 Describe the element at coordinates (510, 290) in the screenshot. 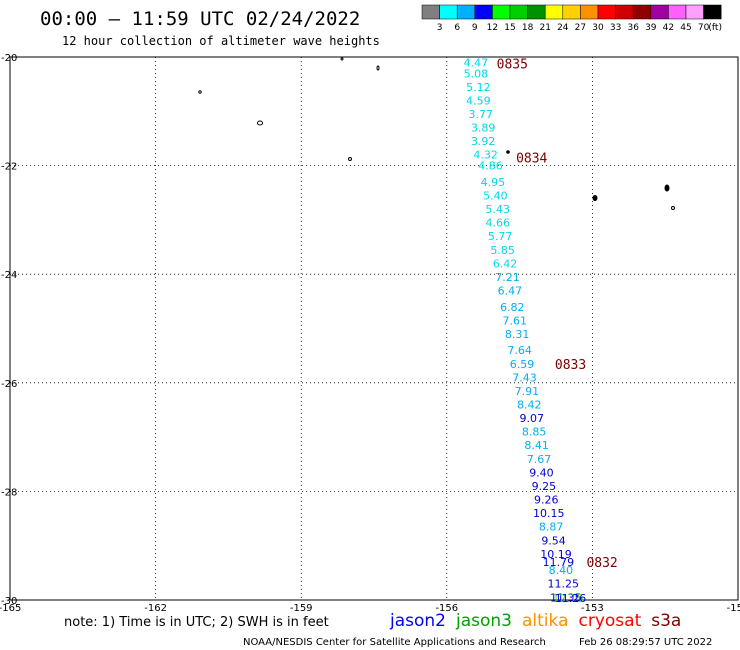

I see `wave-height-point: 6.47` at that location.